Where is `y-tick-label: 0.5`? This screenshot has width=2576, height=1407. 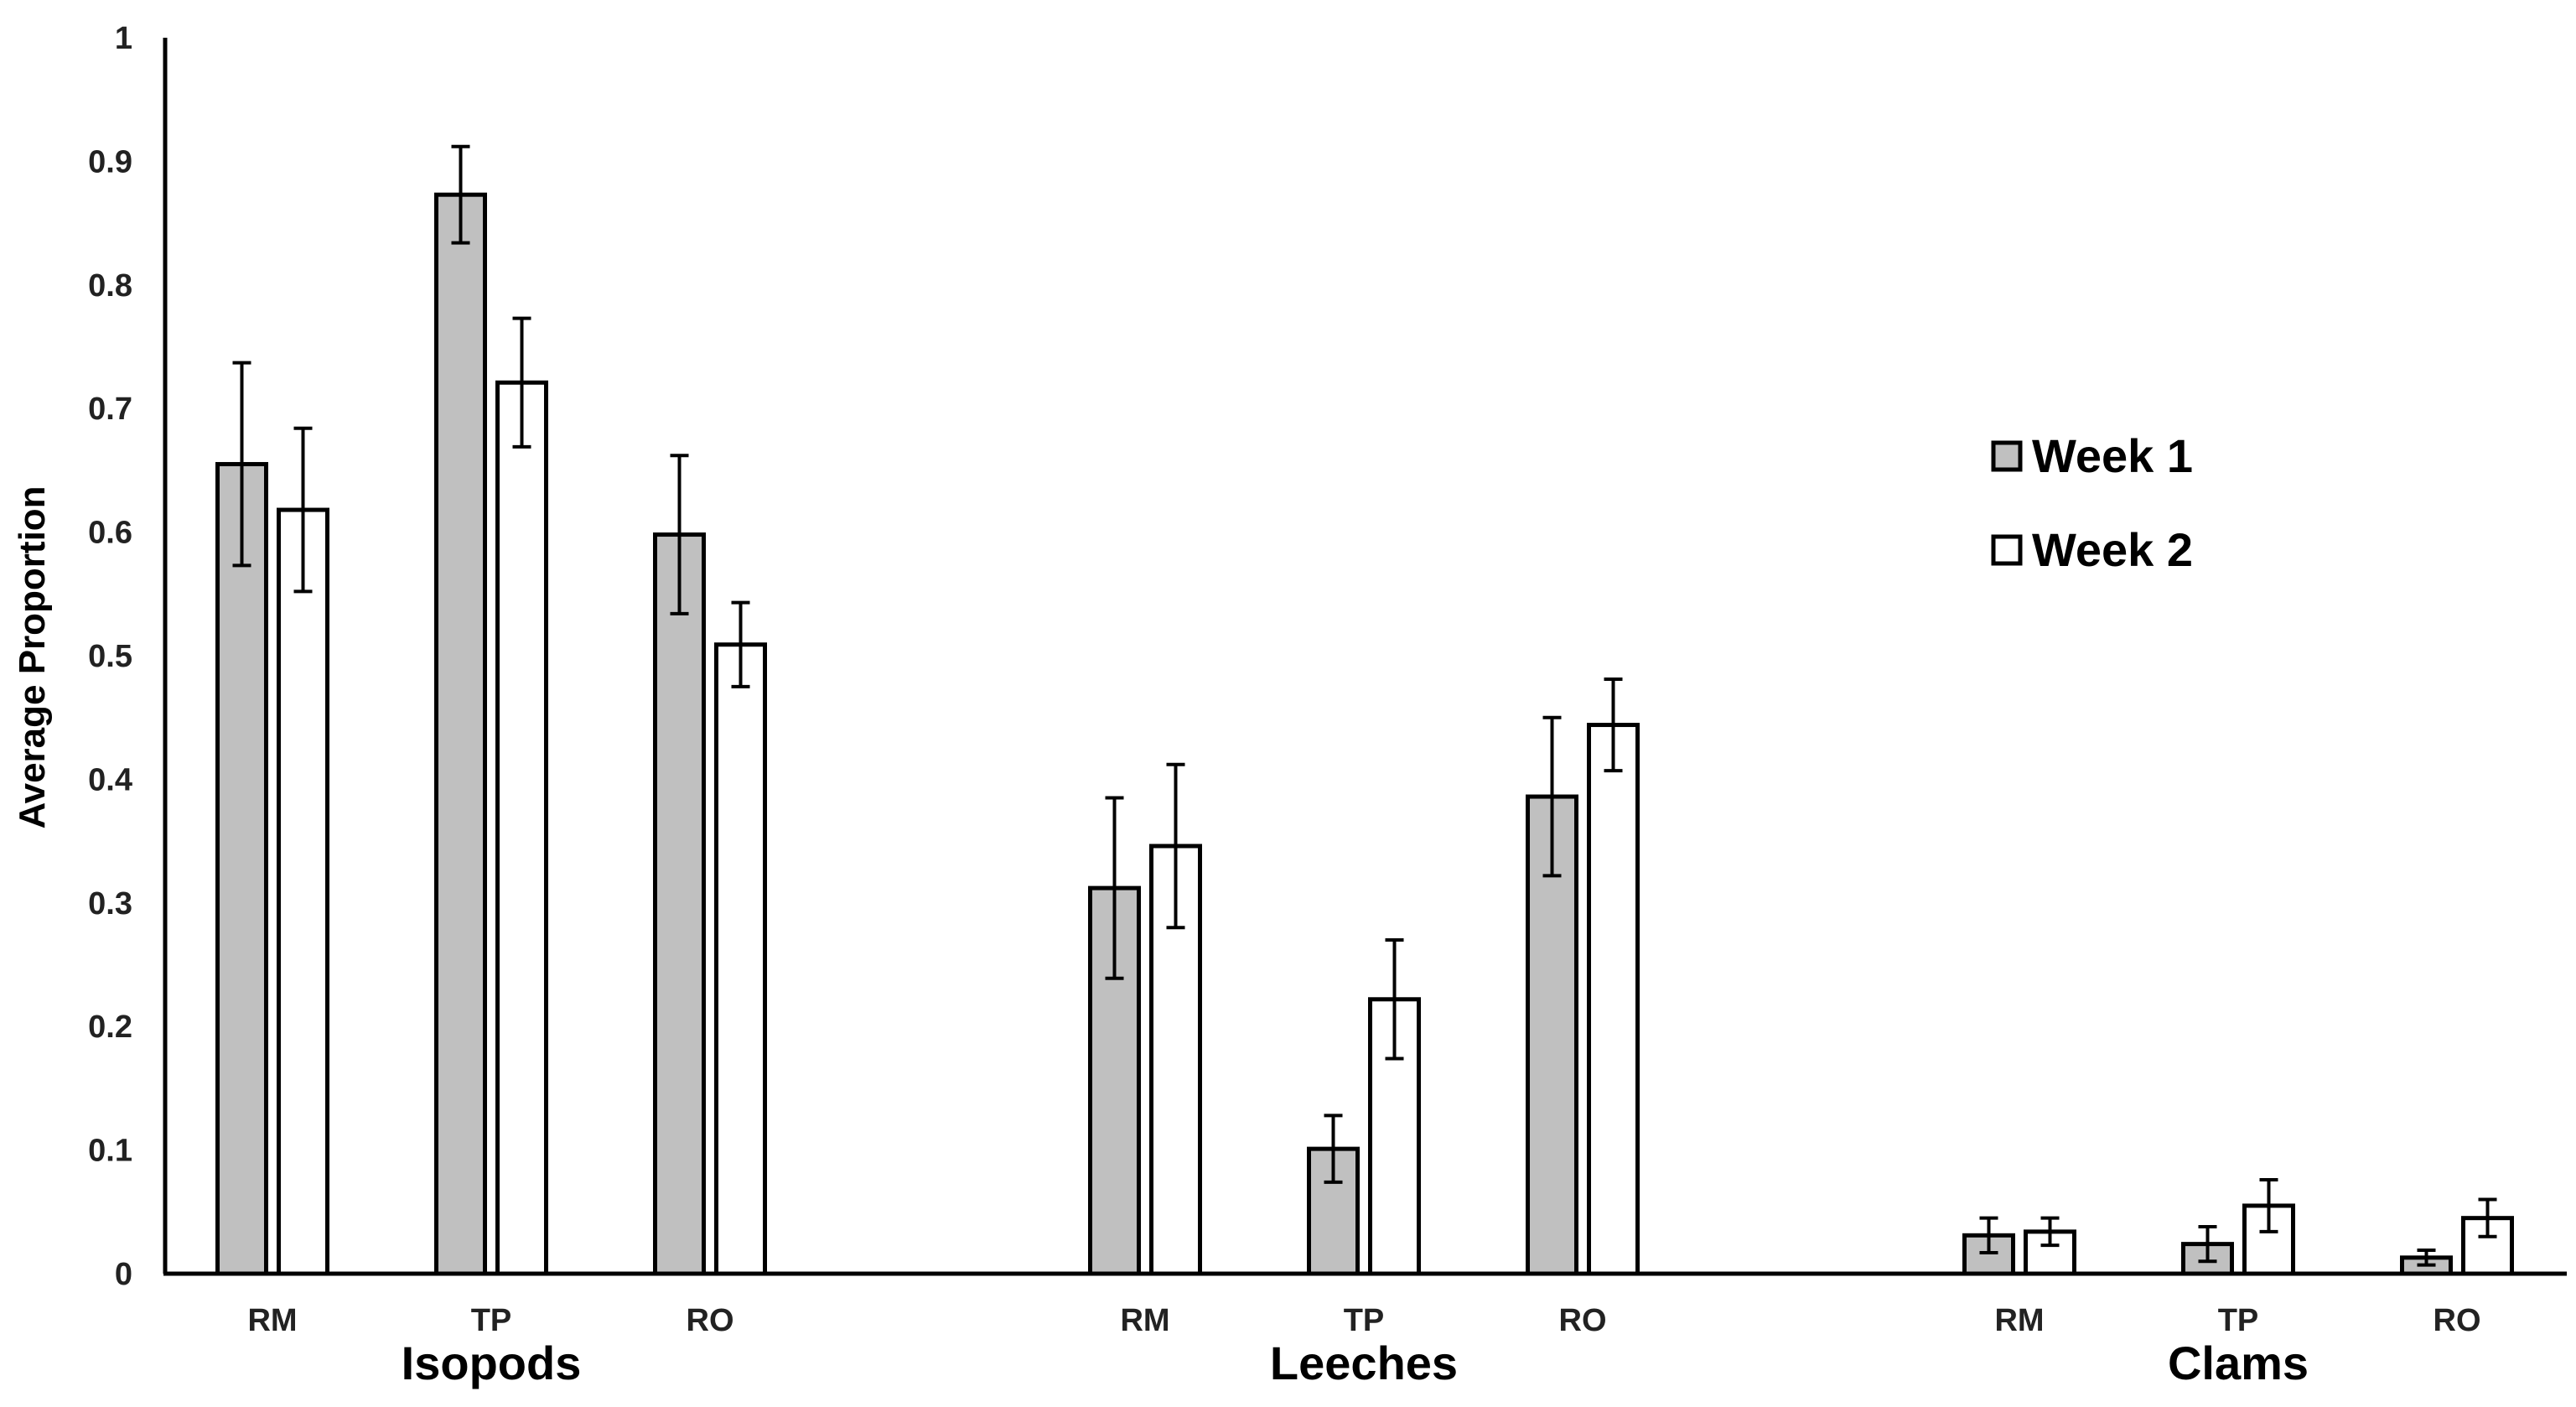 y-tick-label: 0.5 is located at coordinates (110, 656).